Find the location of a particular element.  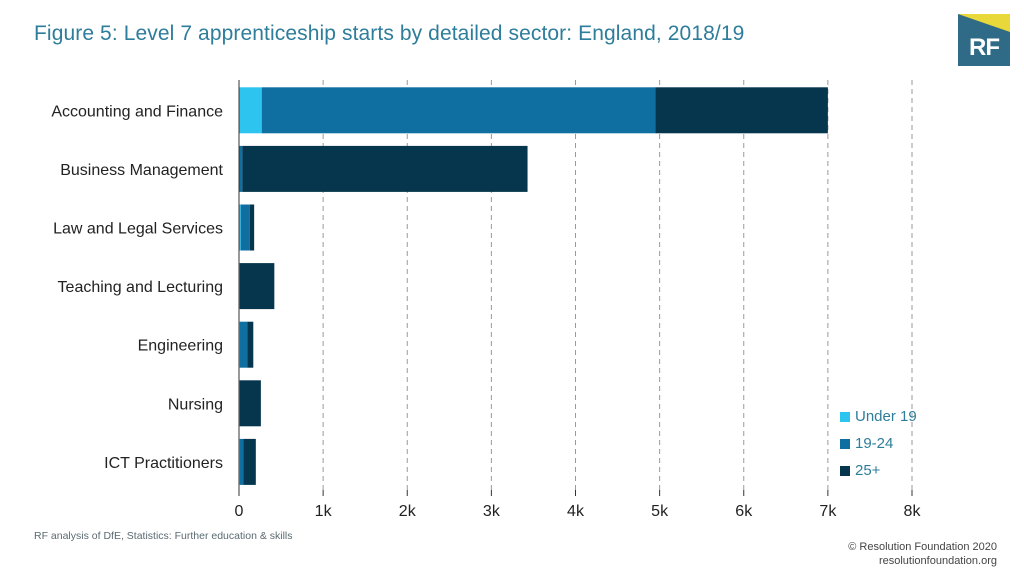

category-label: Teaching and Lecturing is located at coordinates (140, 287).